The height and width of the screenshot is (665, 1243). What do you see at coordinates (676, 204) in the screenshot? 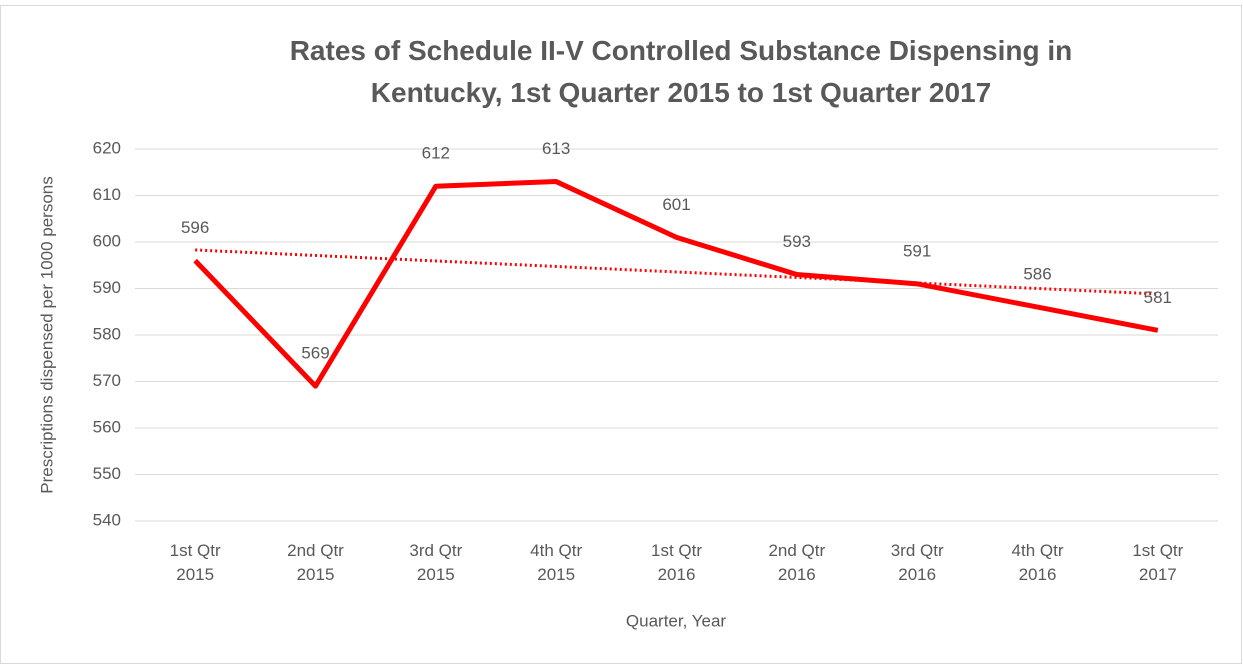
I see `data-label: 601` at bounding box center [676, 204].